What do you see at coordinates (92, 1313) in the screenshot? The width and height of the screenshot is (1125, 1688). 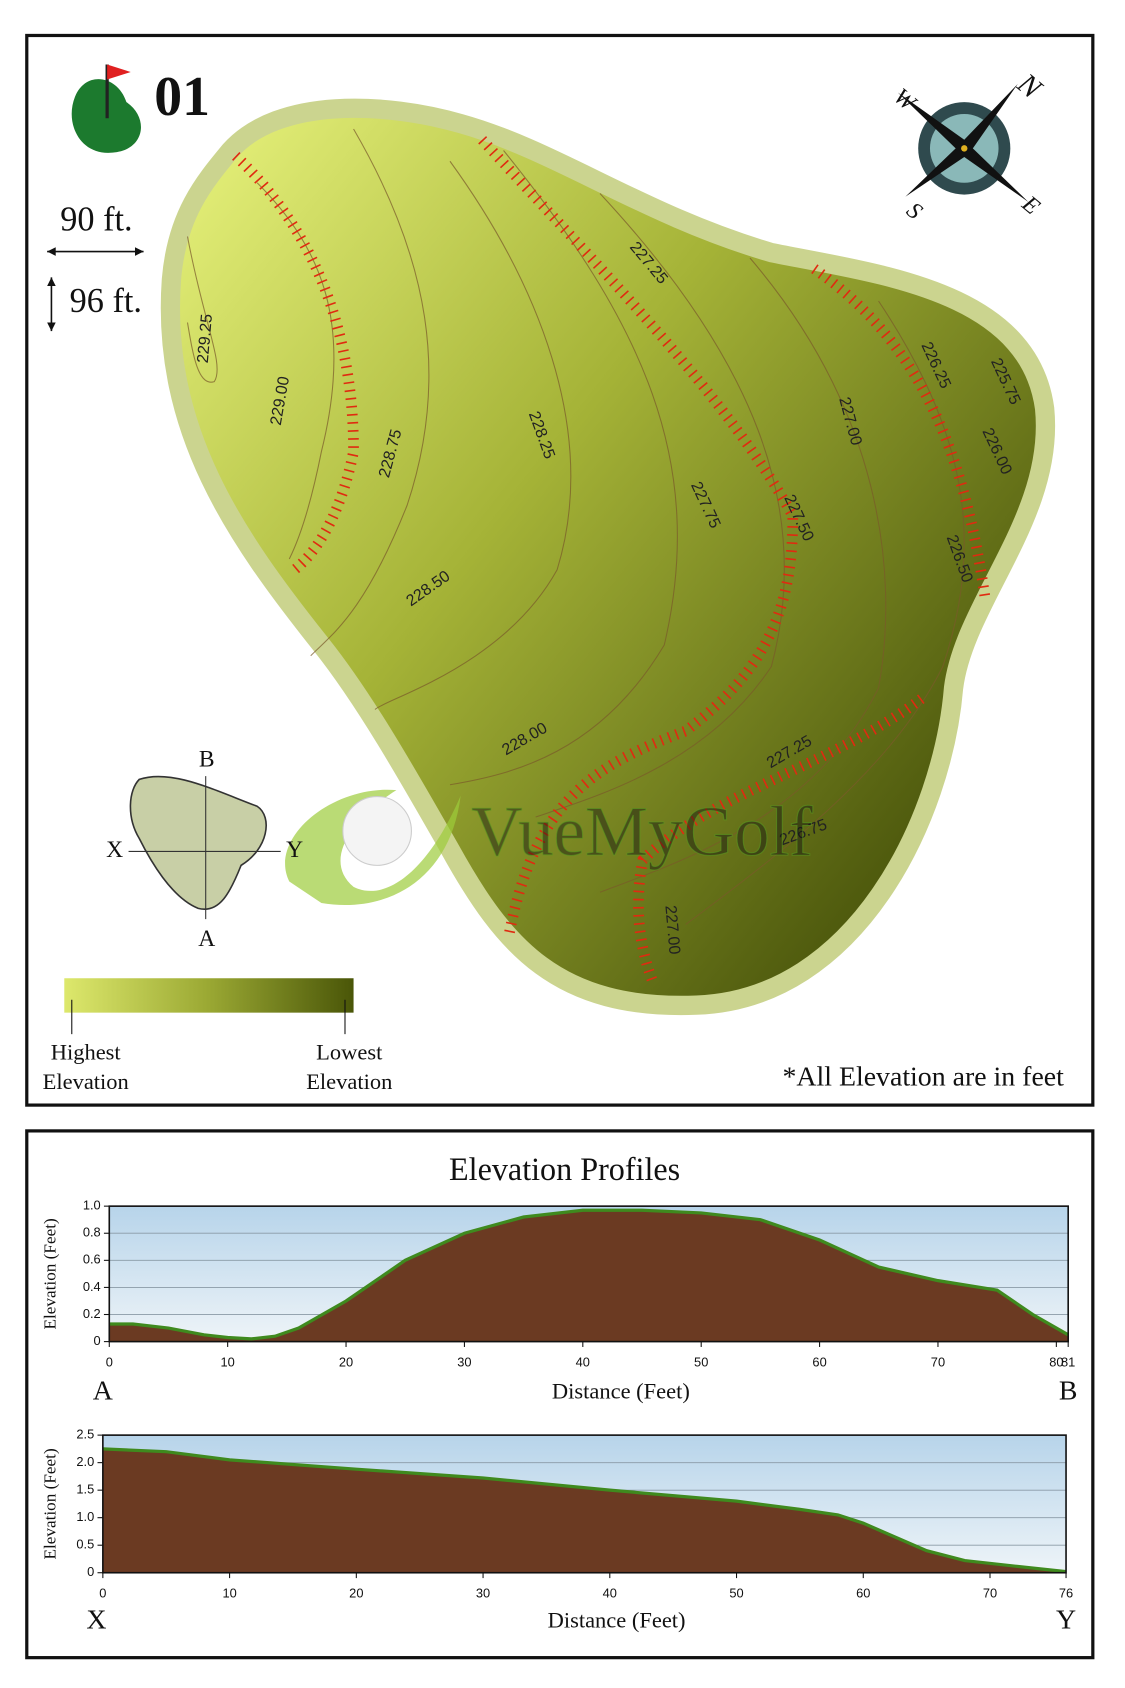 I see `y-tick-label: 0.2` at bounding box center [92, 1313].